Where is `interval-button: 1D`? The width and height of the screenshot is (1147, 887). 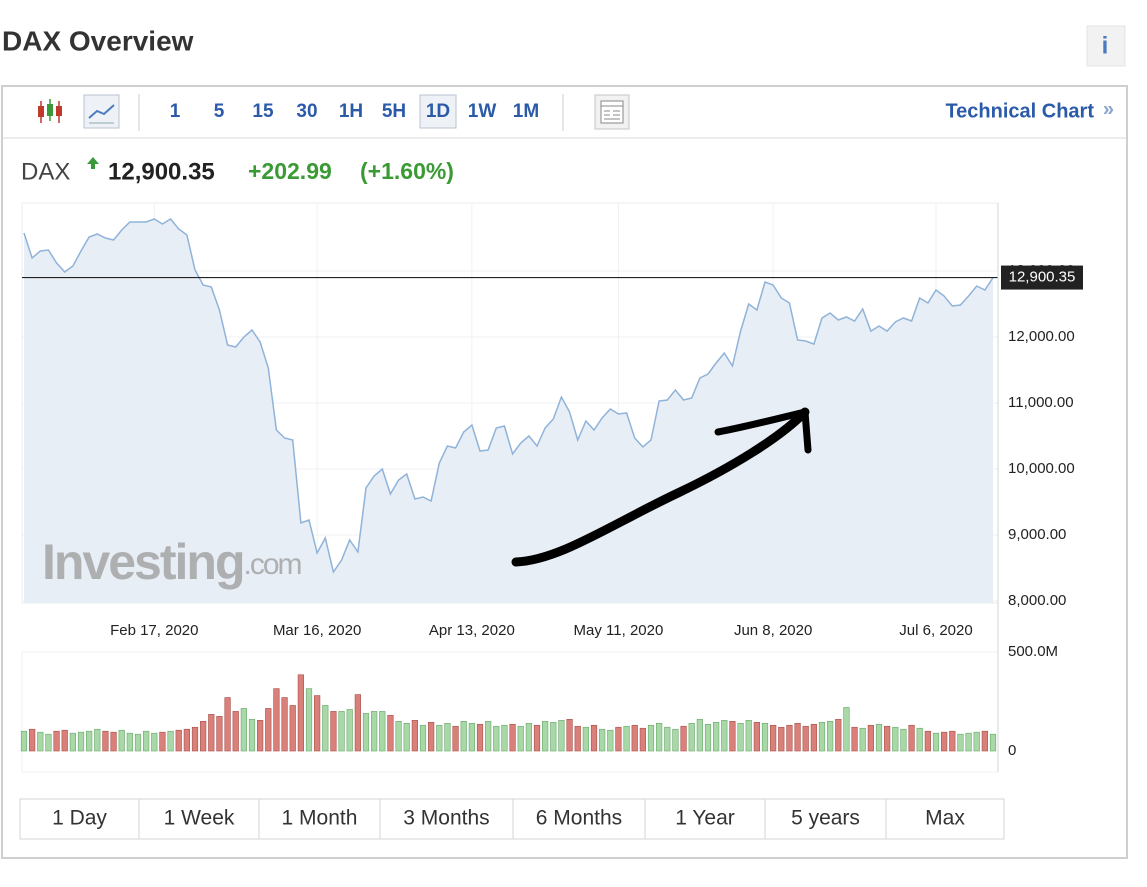 interval-button: 1D is located at coordinates (438, 111).